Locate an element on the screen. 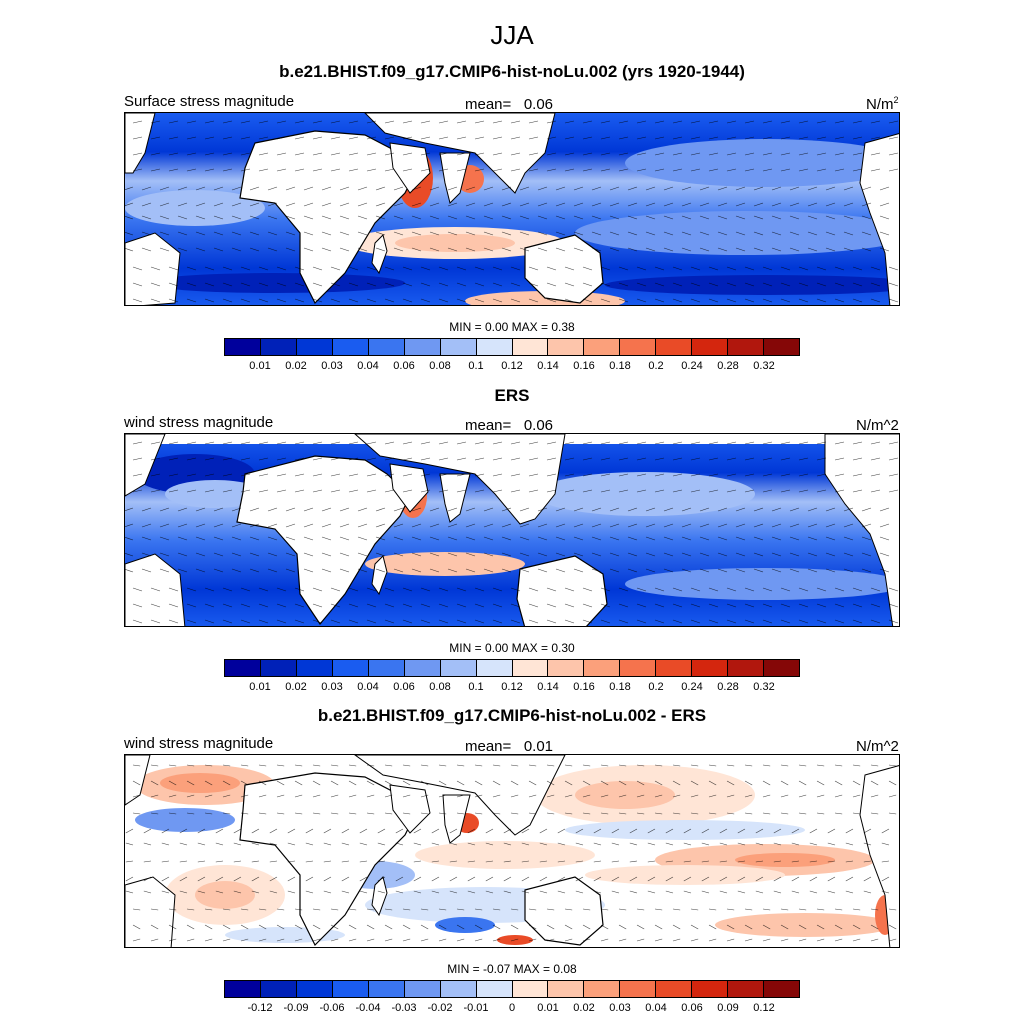 This screenshot has width=1024, height=1024. colorbar-tick-label: 0.16 is located at coordinates (584, 366).